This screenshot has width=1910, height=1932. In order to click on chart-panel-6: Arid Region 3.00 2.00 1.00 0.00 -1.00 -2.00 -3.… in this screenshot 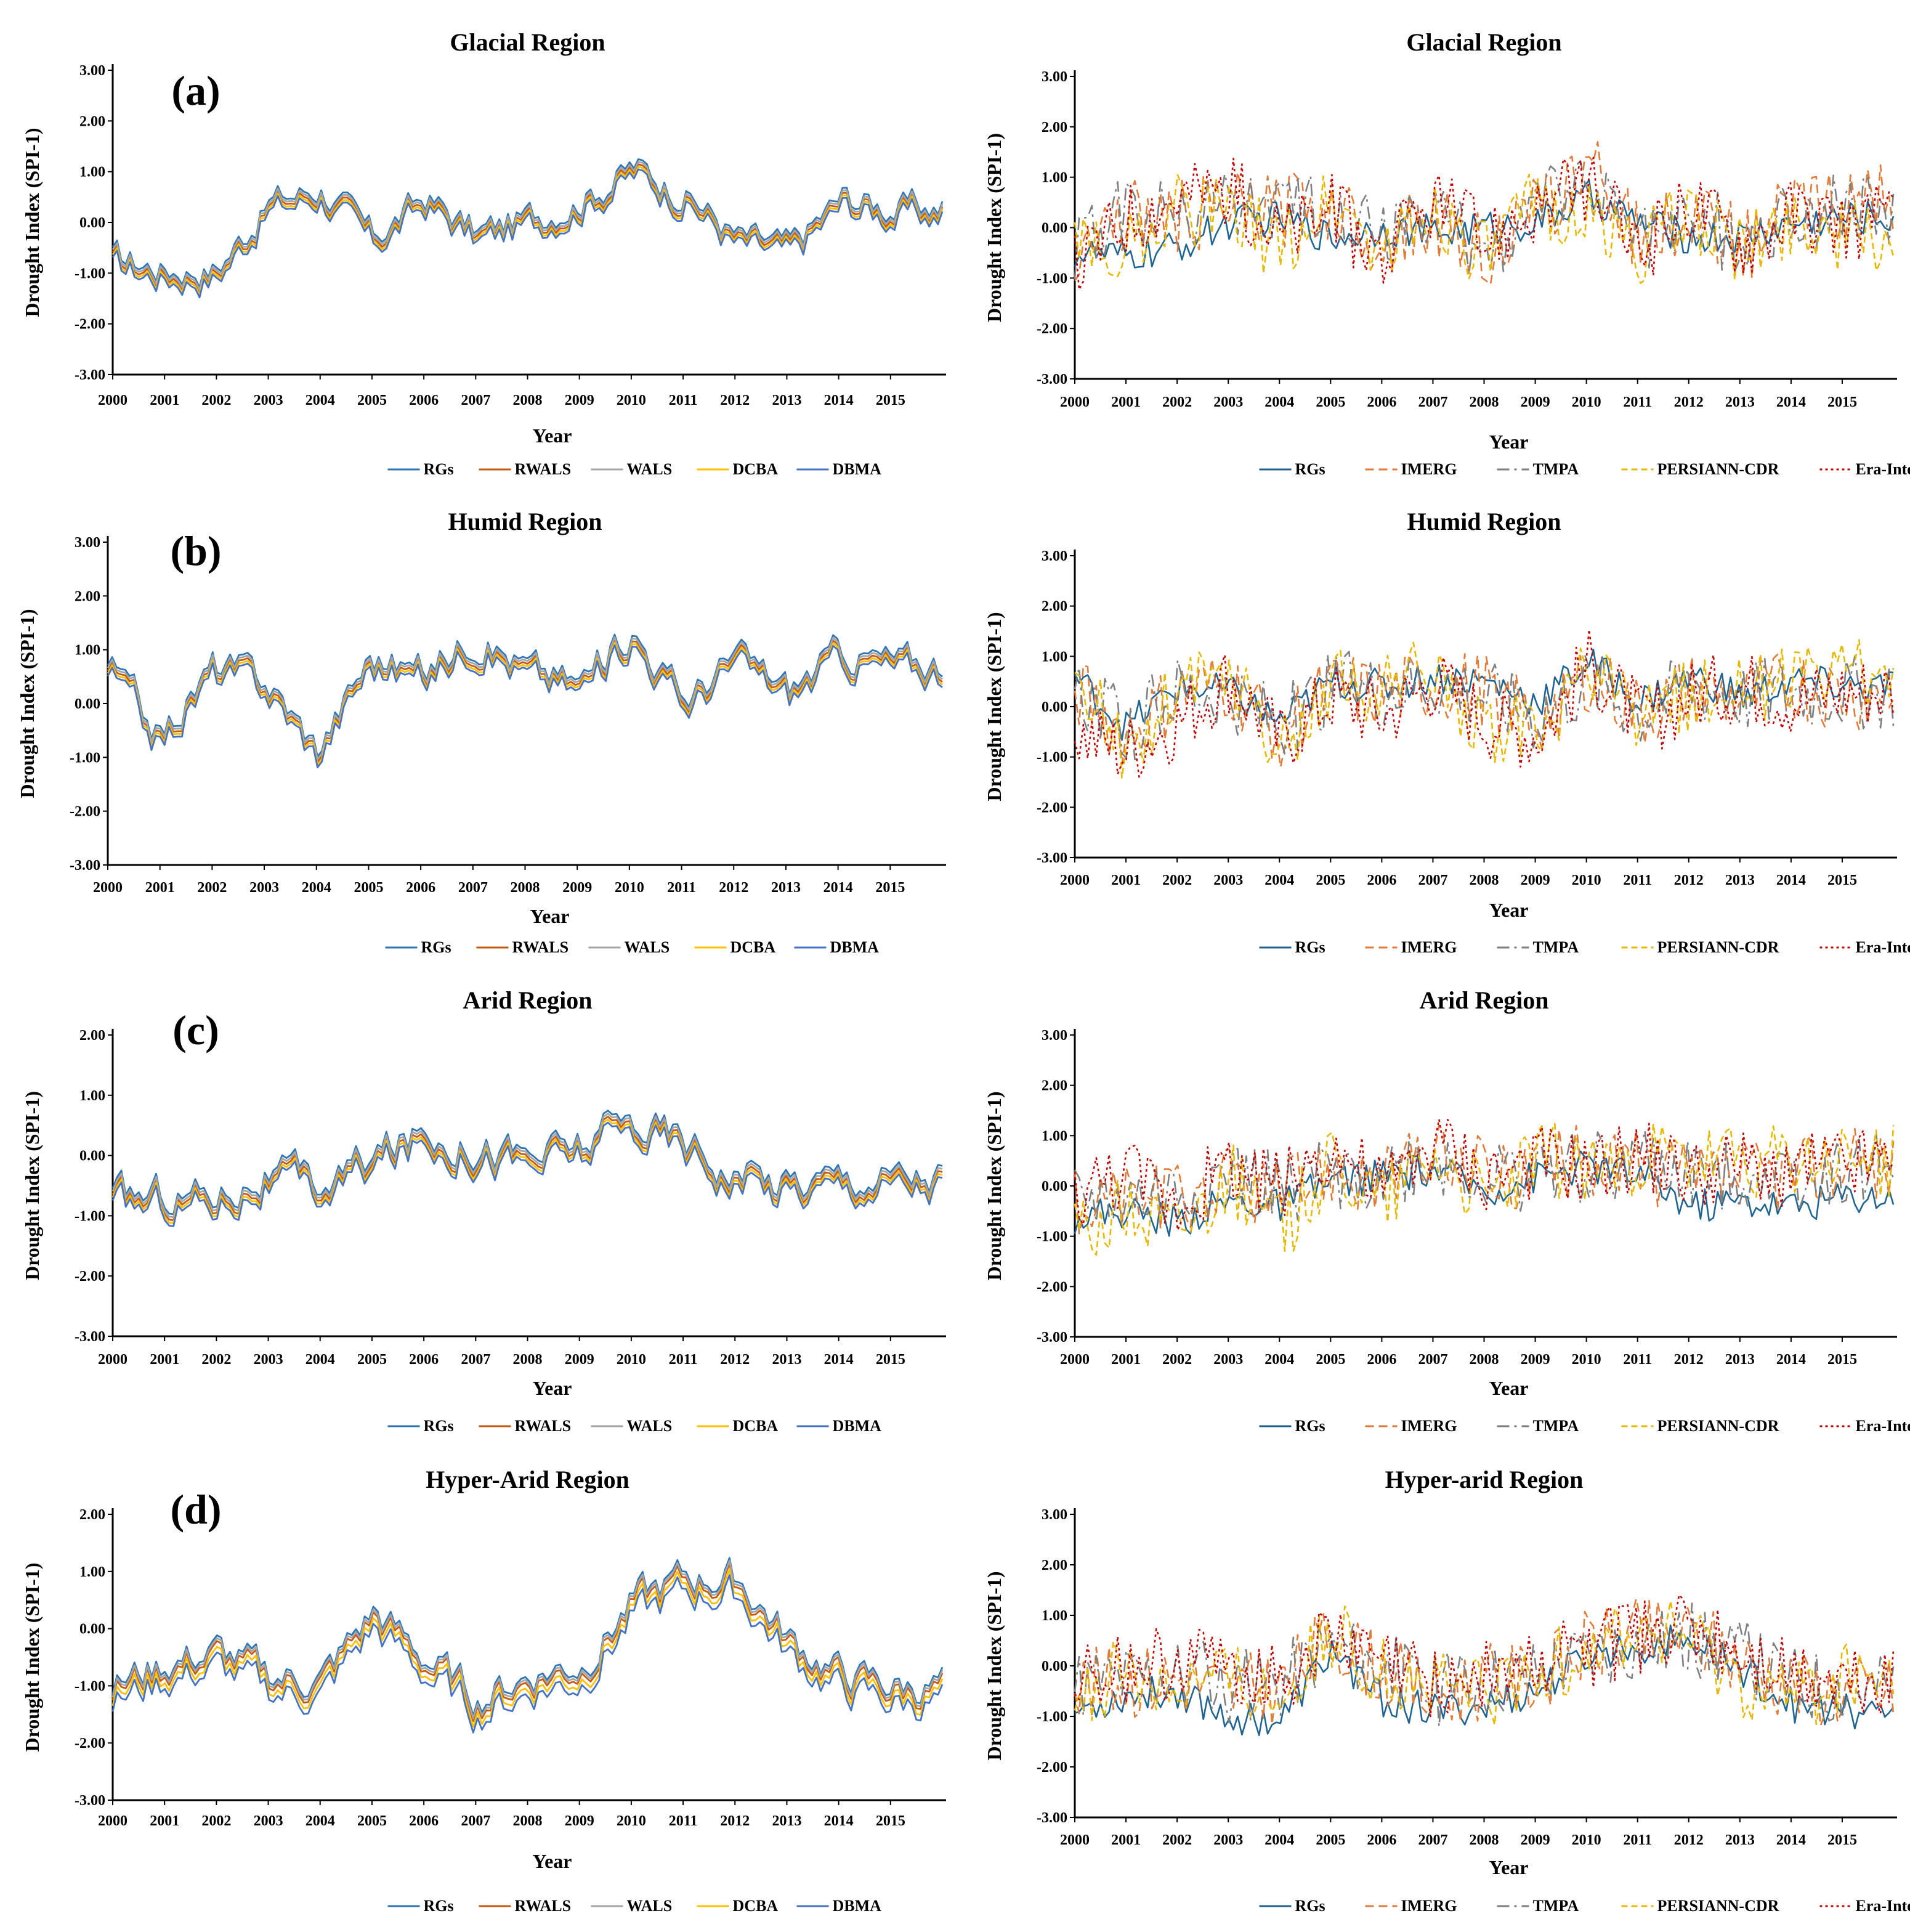, I will do `click(1446, 1211)`.